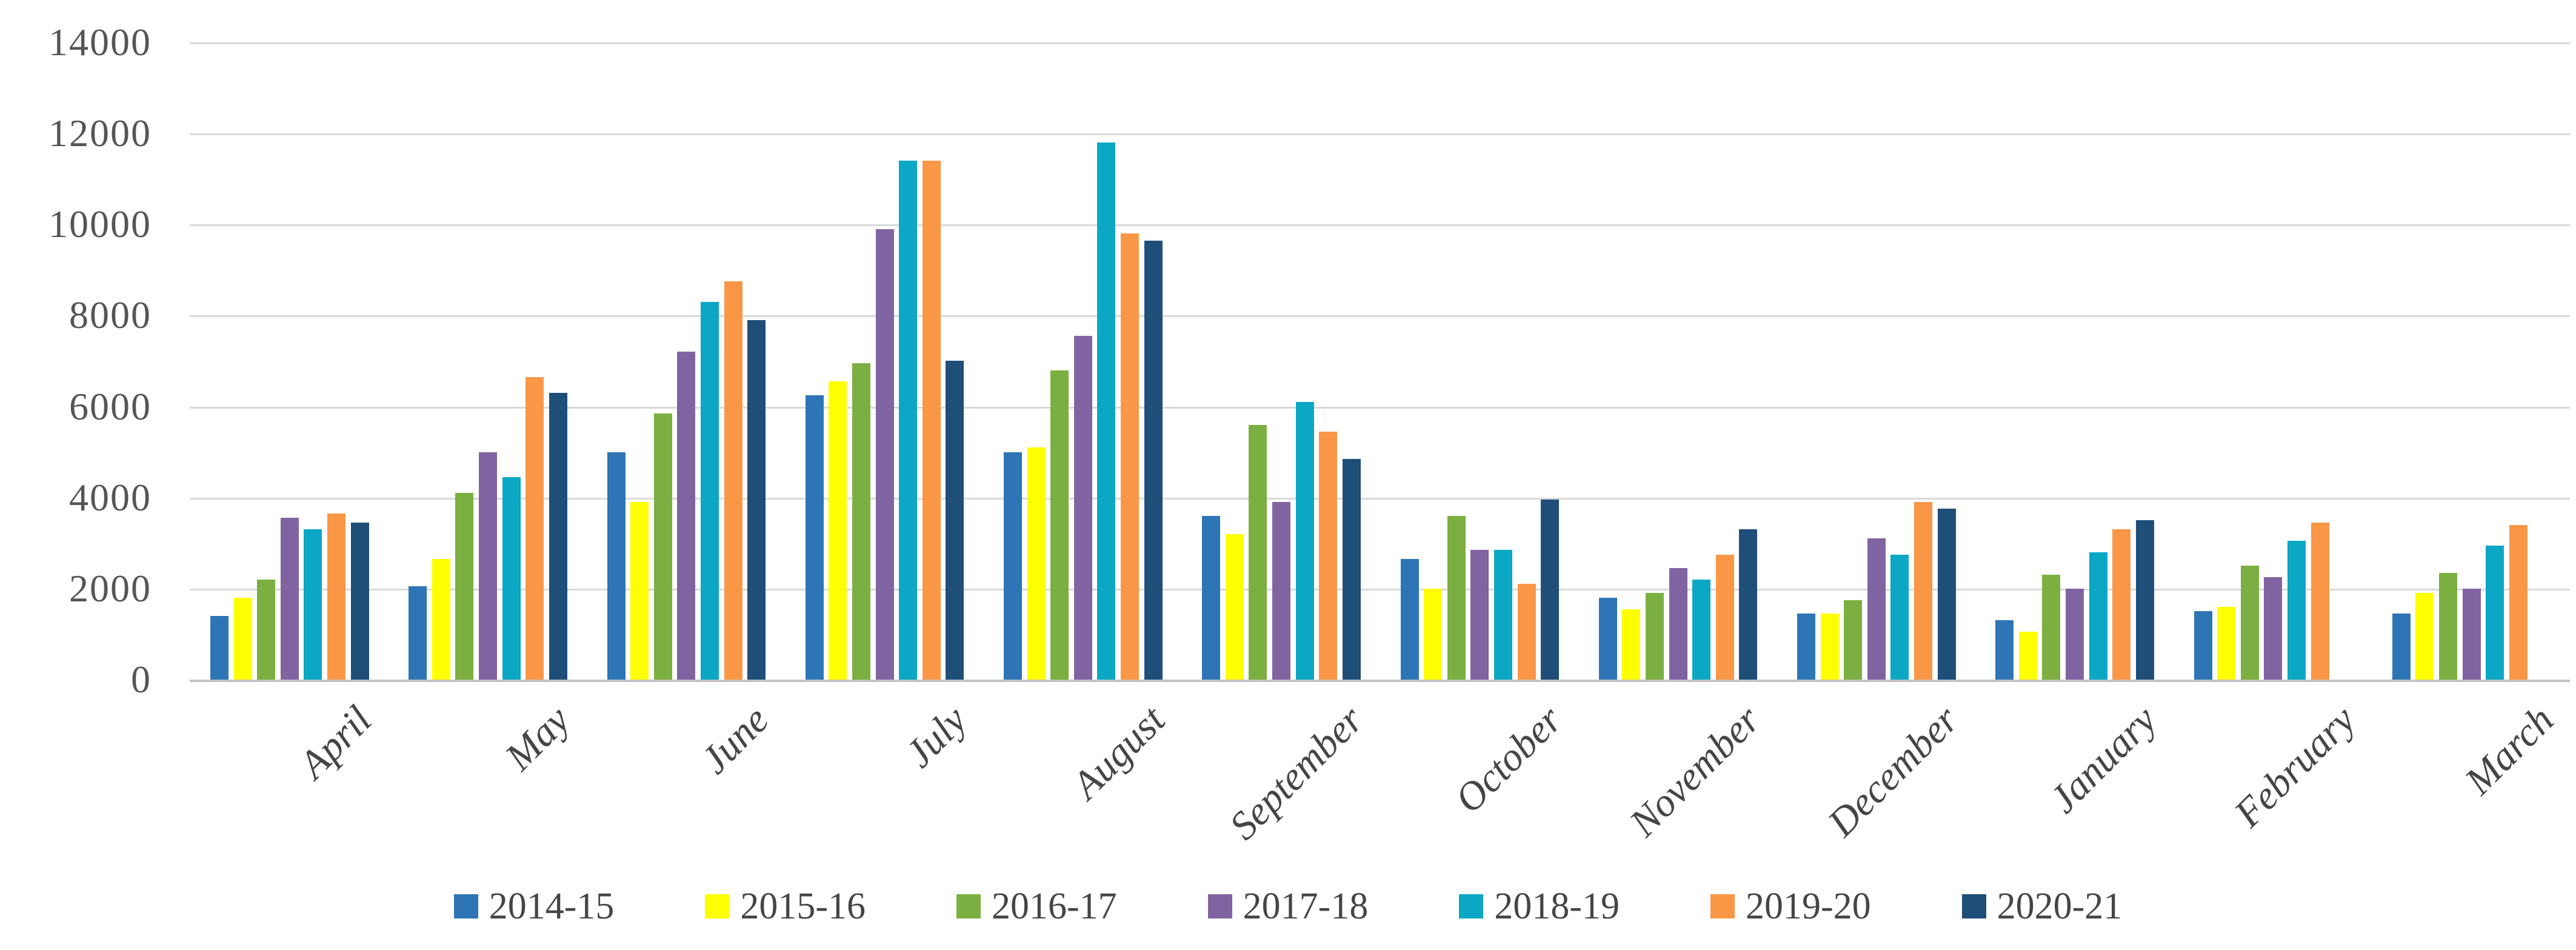  I want to click on bar-2019-20-february, so click(2320, 601).